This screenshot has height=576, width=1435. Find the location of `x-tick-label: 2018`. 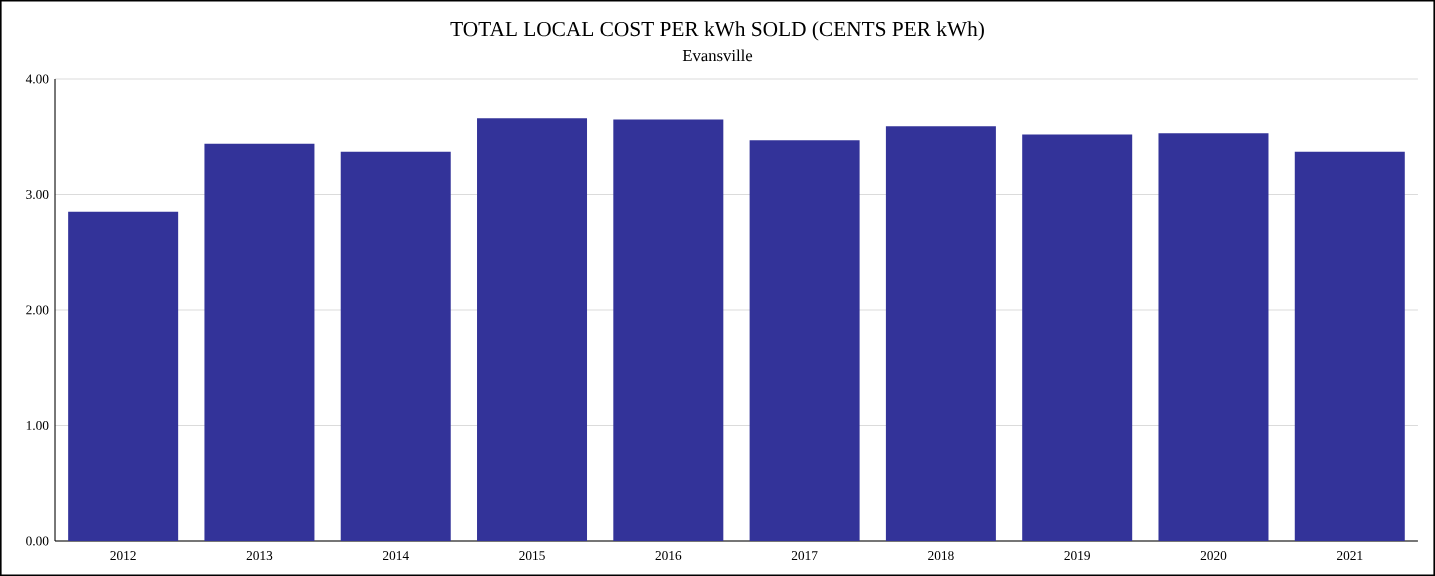

x-tick-label: 2018 is located at coordinates (941, 556).